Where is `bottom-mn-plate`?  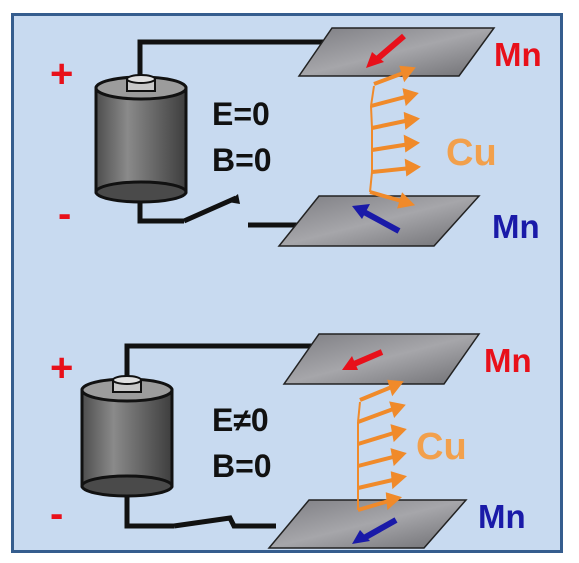 bottom-mn-plate is located at coordinates (367, 524).